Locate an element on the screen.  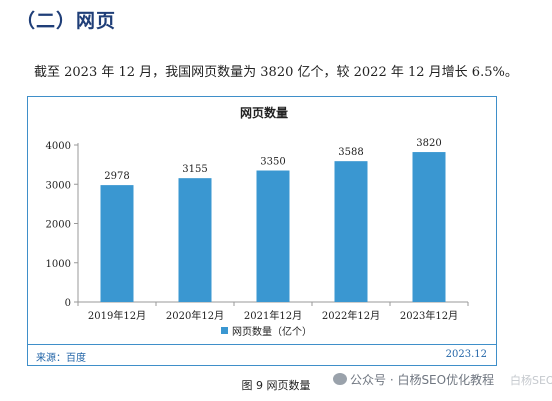
data-label: 3820 is located at coordinates (428, 143).